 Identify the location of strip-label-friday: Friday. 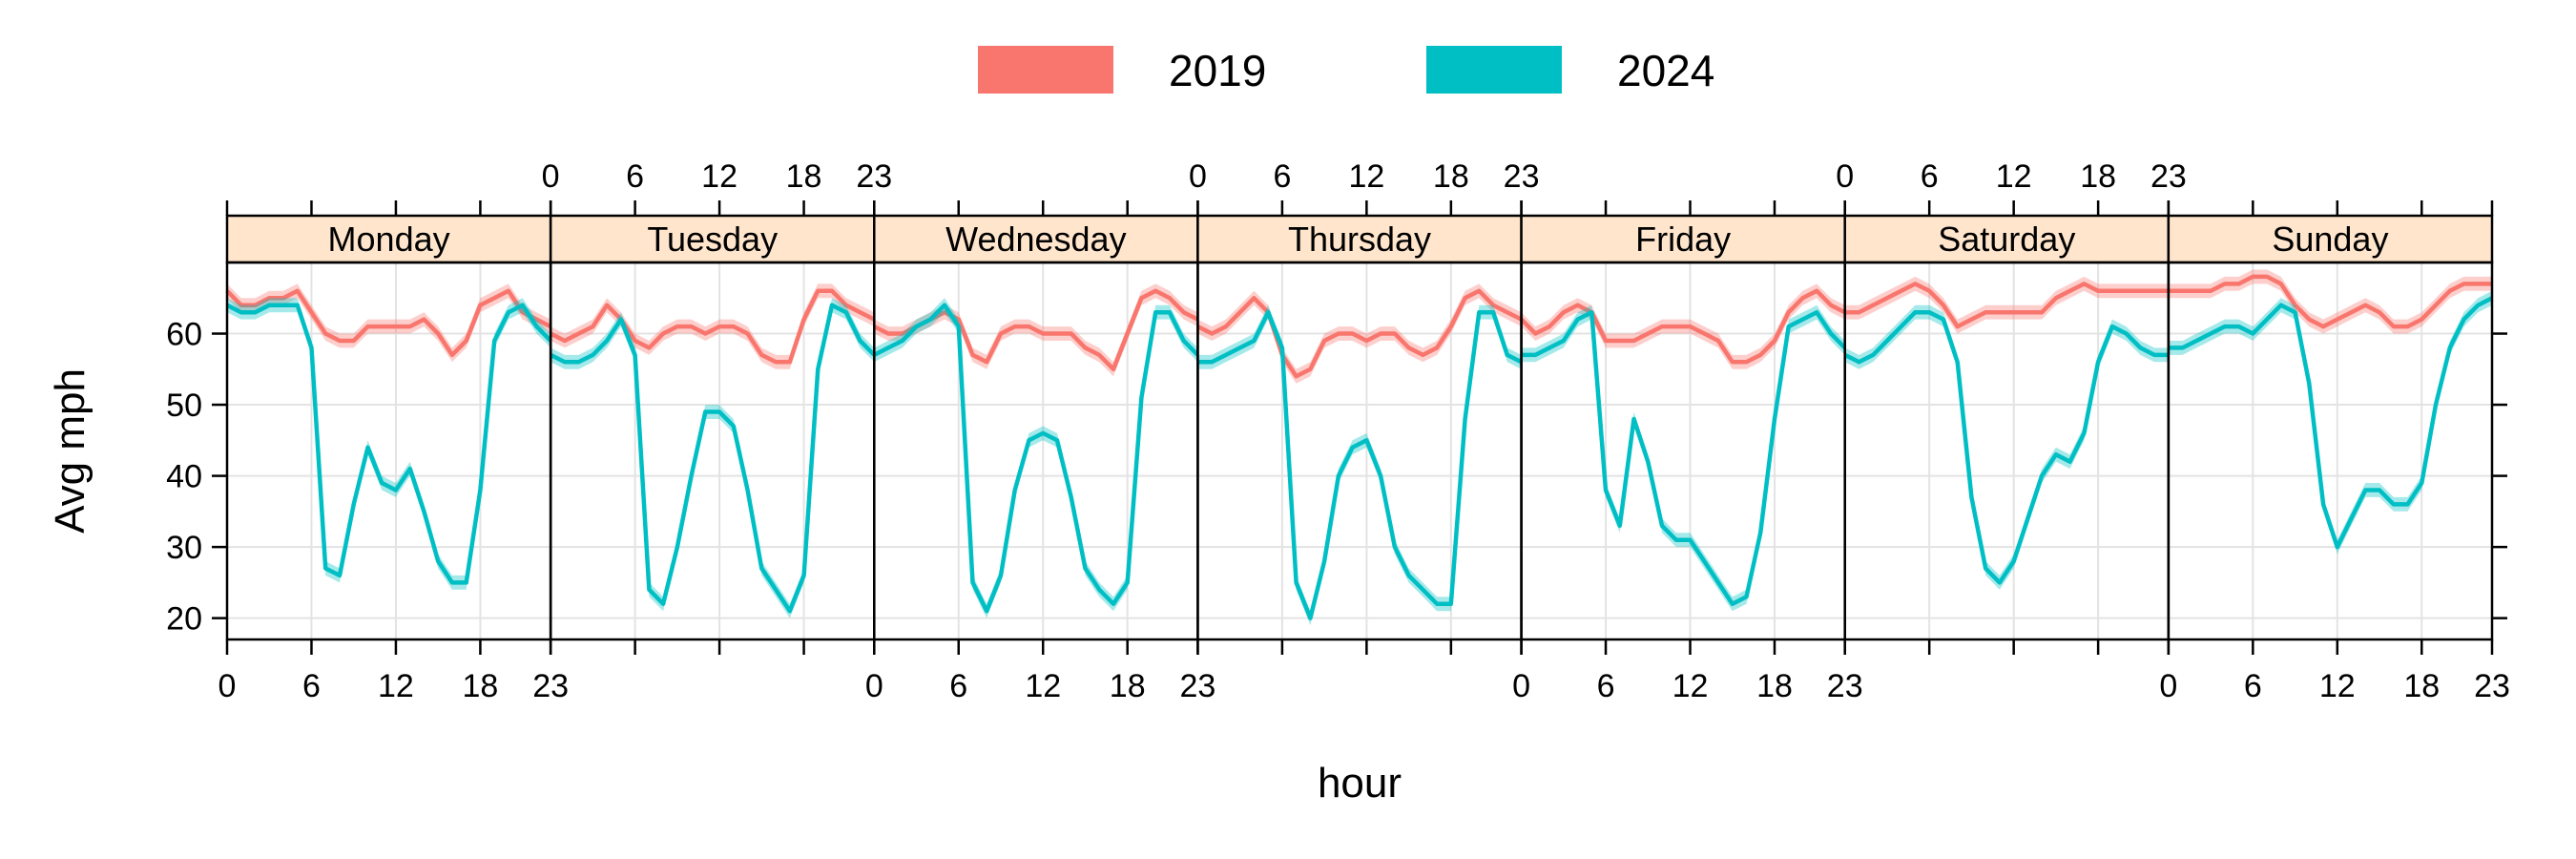
(1683, 239).